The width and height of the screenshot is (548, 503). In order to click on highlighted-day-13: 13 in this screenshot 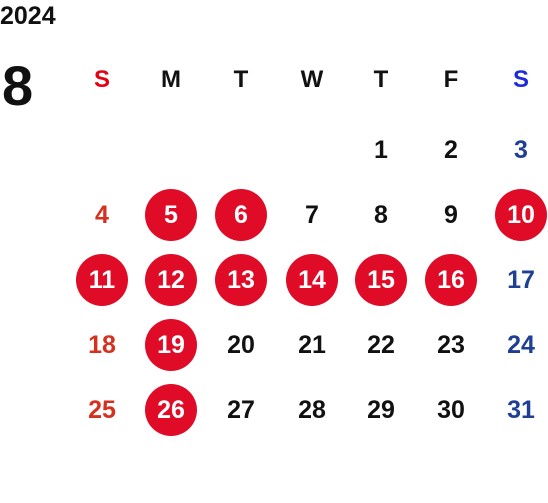, I will do `click(241, 280)`.